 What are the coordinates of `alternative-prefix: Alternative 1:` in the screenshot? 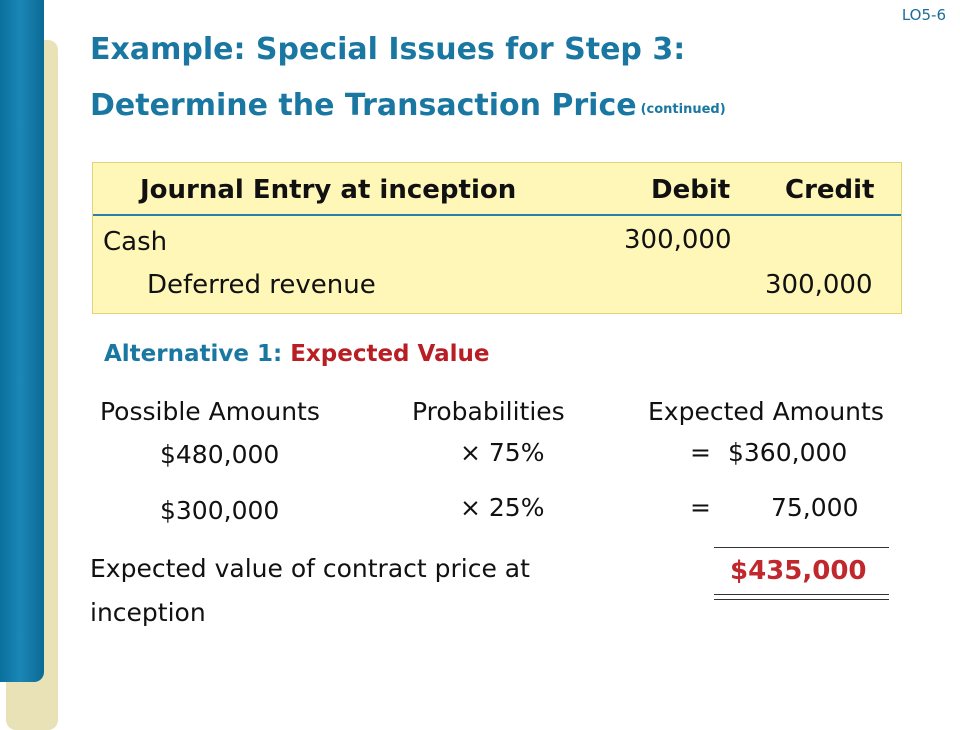 It's located at (193, 354).